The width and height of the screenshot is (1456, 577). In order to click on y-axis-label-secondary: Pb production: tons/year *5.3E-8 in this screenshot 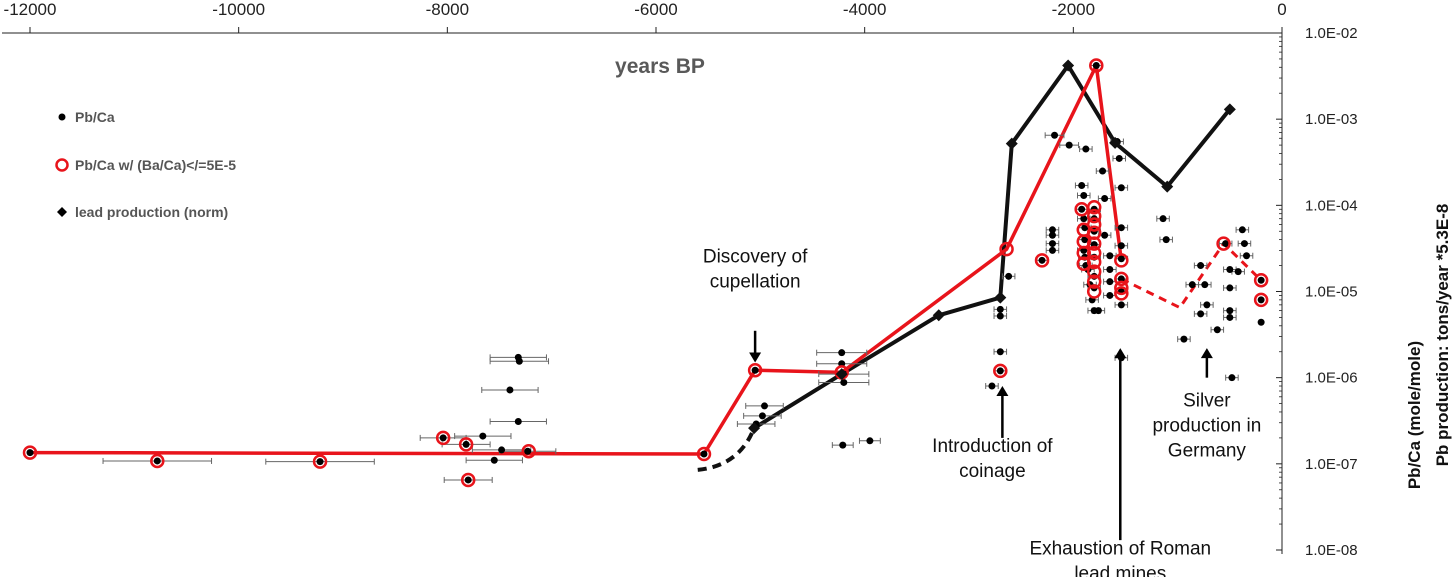, I will do `click(1442, 335)`.